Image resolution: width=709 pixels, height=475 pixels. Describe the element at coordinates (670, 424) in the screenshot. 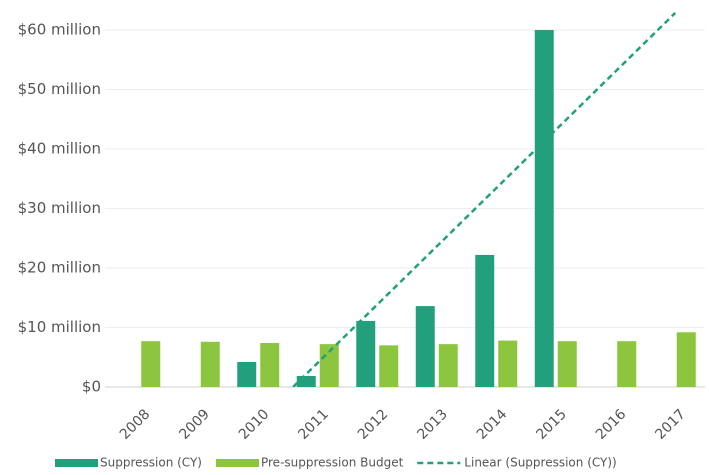

I see `x-tick-label: 2017` at that location.